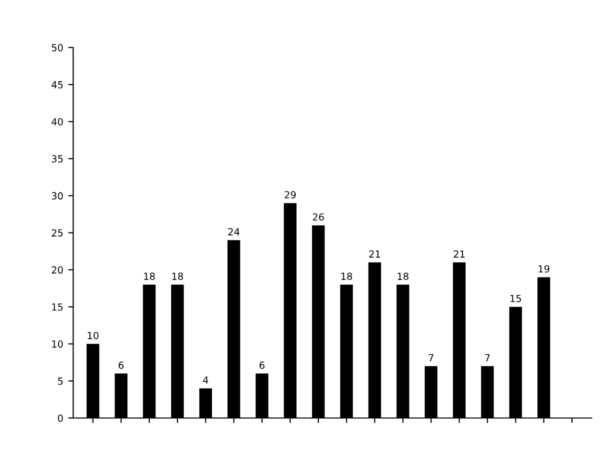  What do you see at coordinates (544, 269) in the screenshot?
I see `data-label: 19` at bounding box center [544, 269].